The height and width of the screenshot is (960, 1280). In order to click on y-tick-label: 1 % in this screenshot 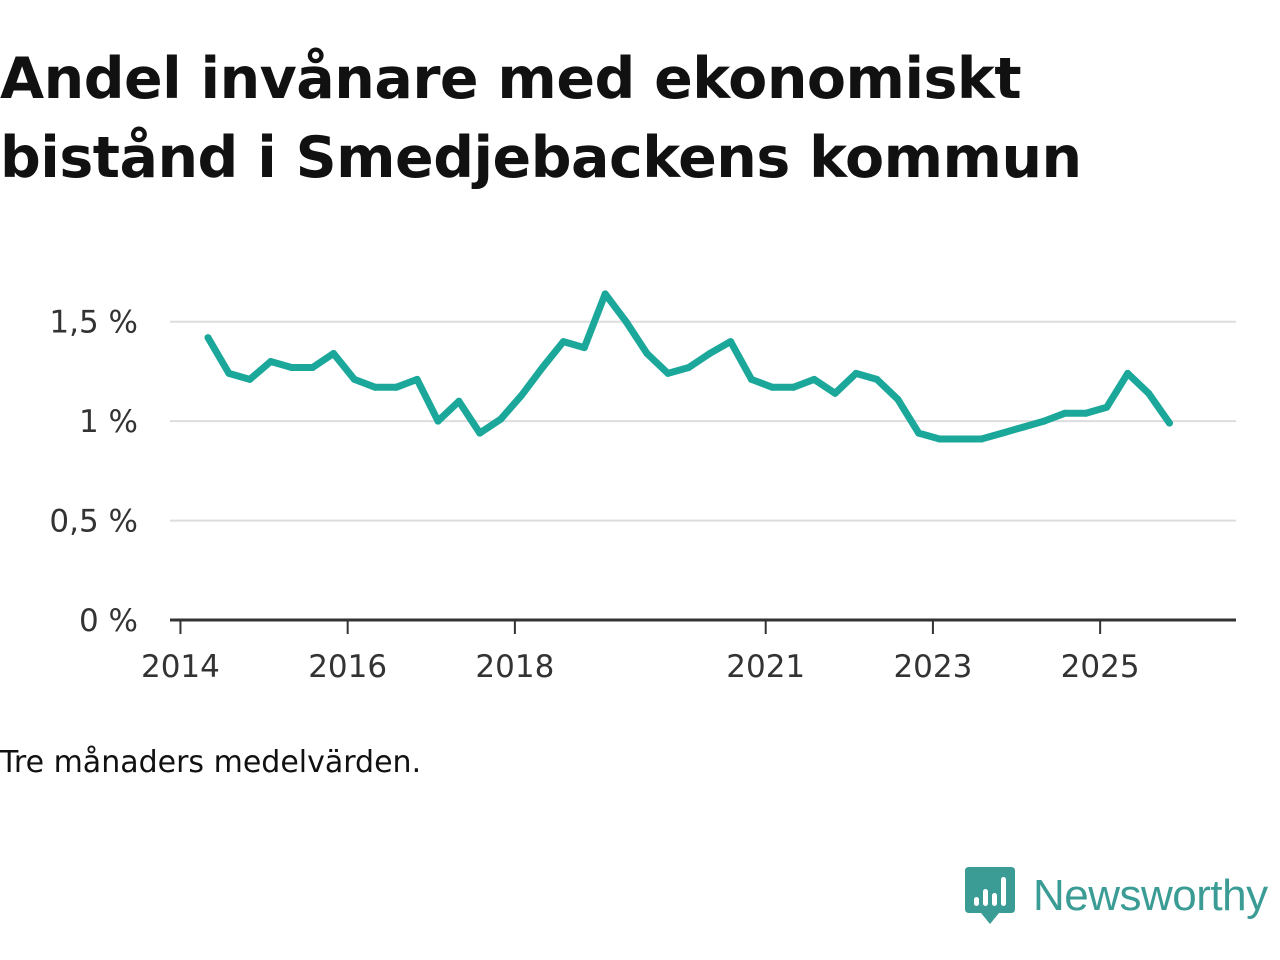, I will do `click(108, 422)`.